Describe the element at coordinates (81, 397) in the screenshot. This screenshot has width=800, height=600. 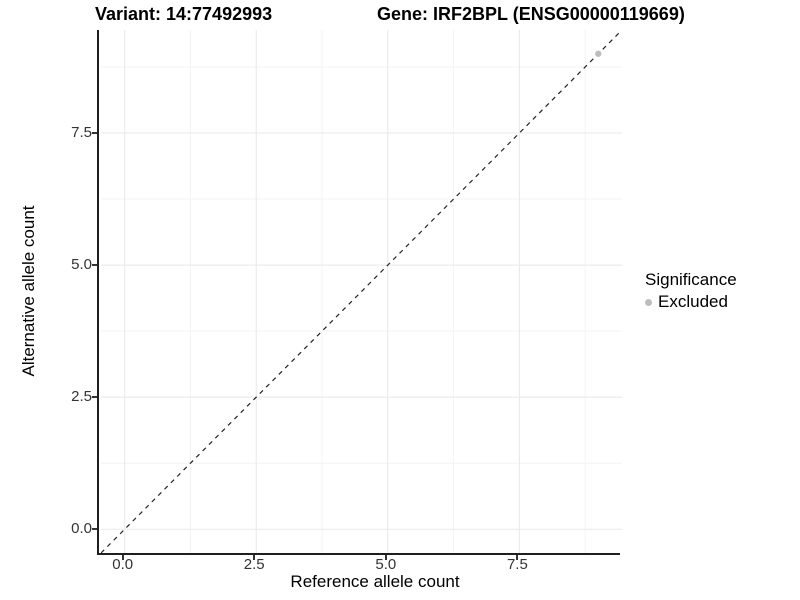
I see `y-tick-label: 2.5` at that location.